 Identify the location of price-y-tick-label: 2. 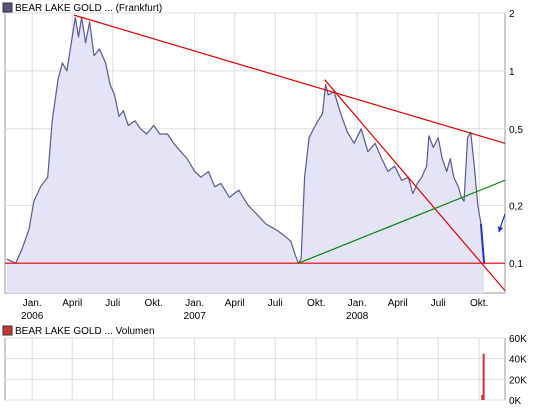
(512, 14).